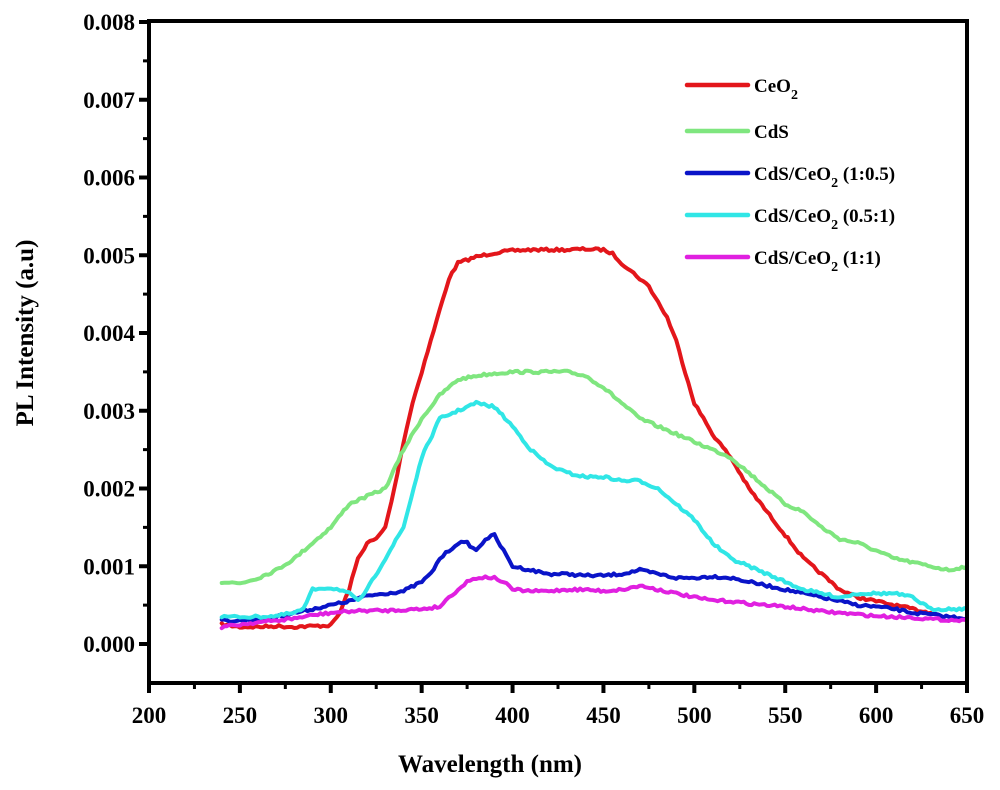 Image resolution: width=1000 pixels, height=790 pixels. Describe the element at coordinates (967, 715) in the screenshot. I see `x-tick-label: 650` at that location.